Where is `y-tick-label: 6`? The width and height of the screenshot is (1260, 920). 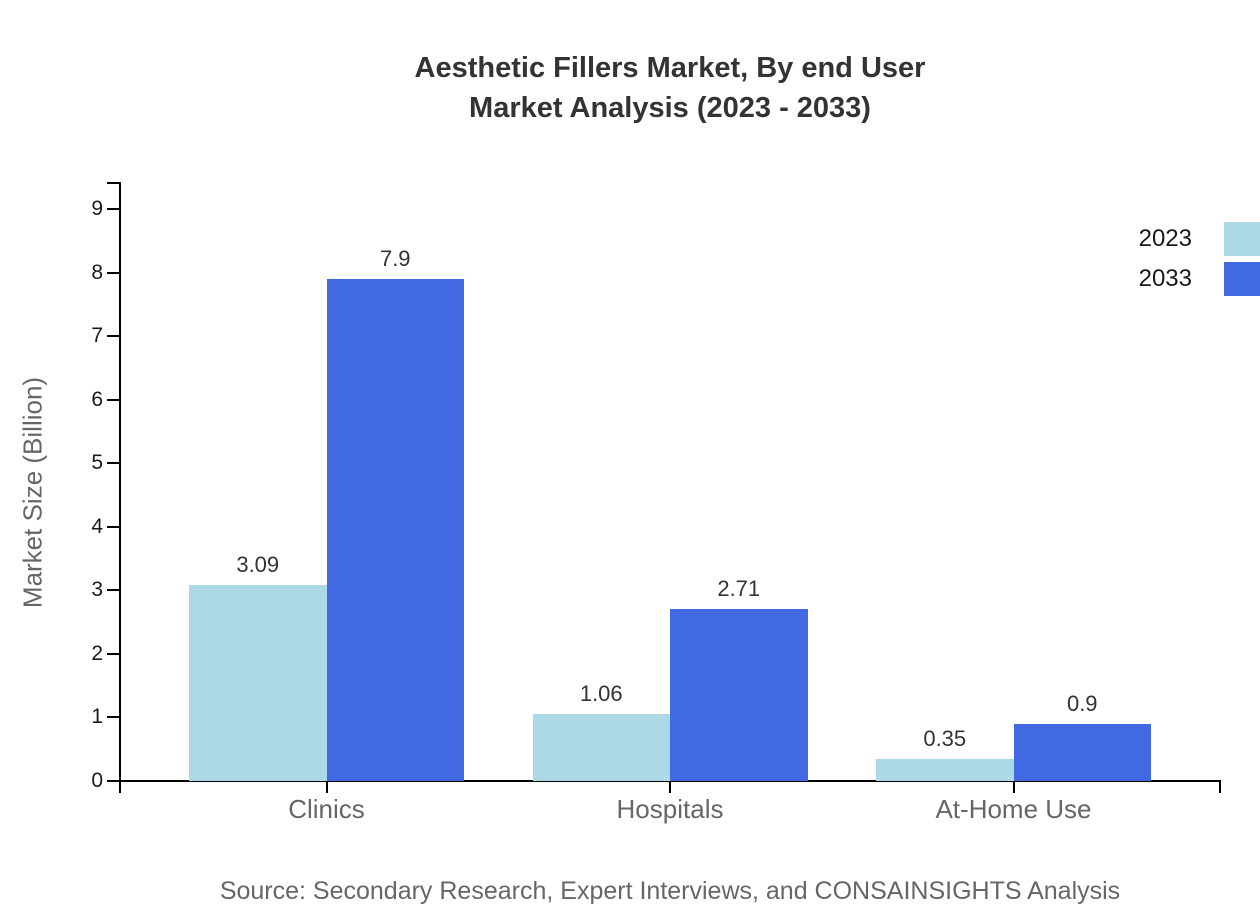
y-tick-label: 6 is located at coordinates (97, 399).